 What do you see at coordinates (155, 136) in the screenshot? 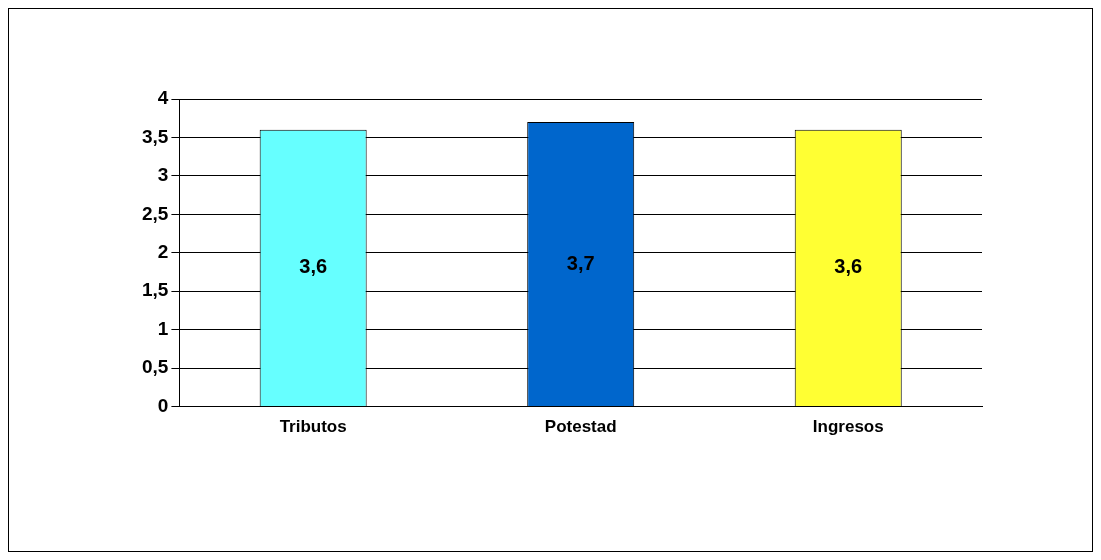
I see `y-tick-label: 3,5` at bounding box center [155, 136].